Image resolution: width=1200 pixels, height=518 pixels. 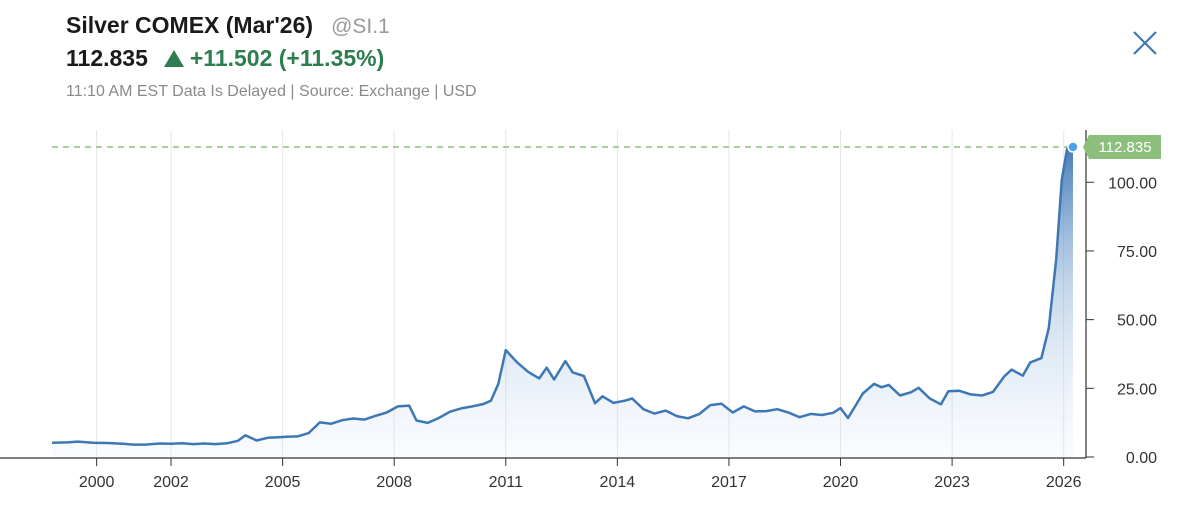 I want to click on y-tick-label: 0.00, so click(x=1141, y=458).